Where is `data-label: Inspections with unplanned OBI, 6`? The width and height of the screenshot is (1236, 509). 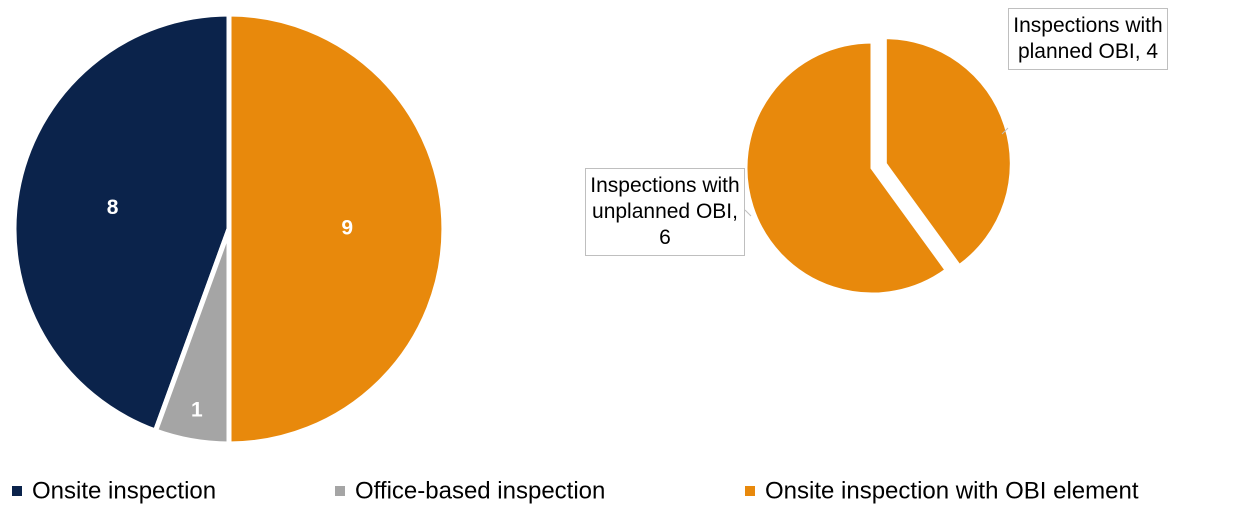
data-label: Inspections with unplanned OBI, 6 is located at coordinates (665, 212).